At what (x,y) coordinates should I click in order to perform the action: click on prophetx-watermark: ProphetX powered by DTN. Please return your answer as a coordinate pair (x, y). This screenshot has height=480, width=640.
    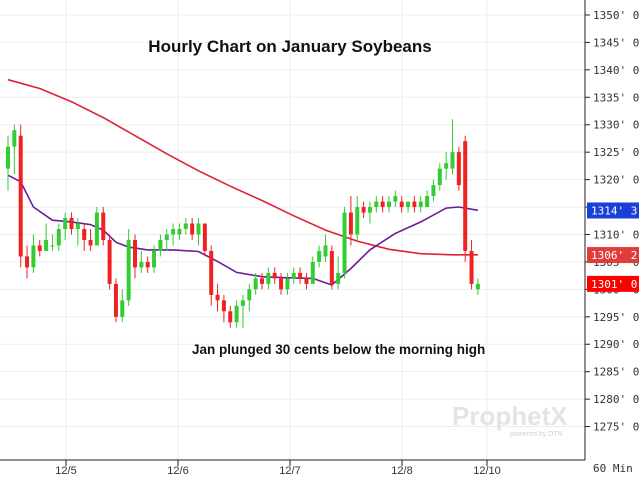
    Looking at the image, I should click on (510, 419).